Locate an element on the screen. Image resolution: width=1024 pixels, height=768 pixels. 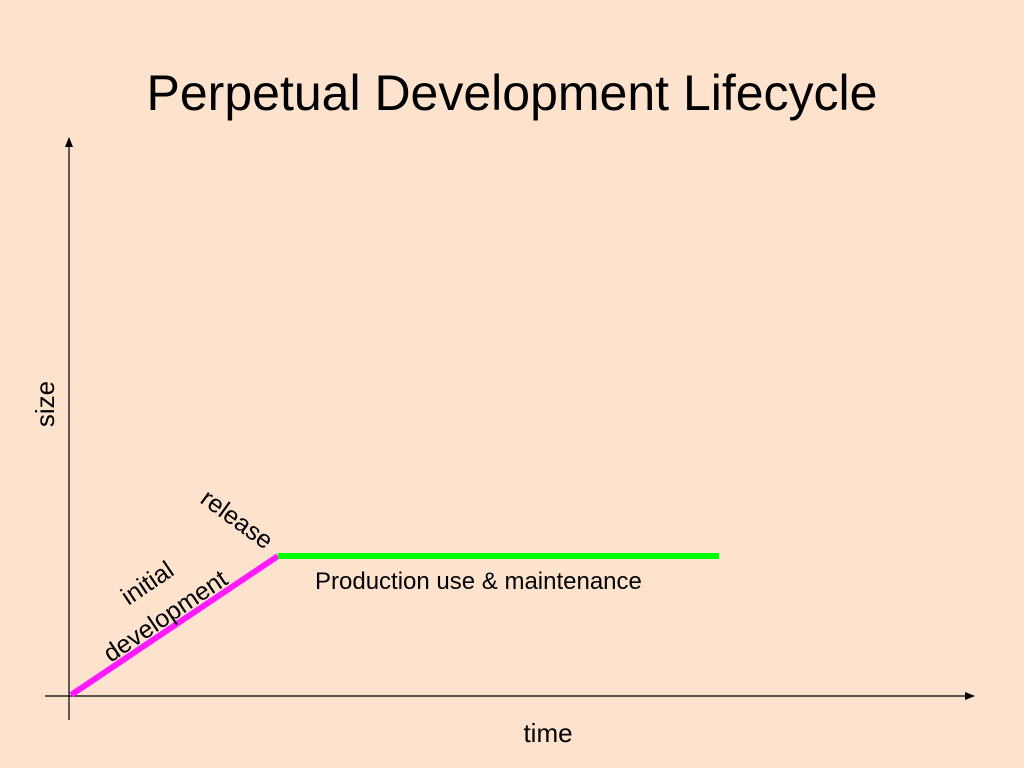
slide-title: Perpetual Development Lifecycle is located at coordinates (512, 93).